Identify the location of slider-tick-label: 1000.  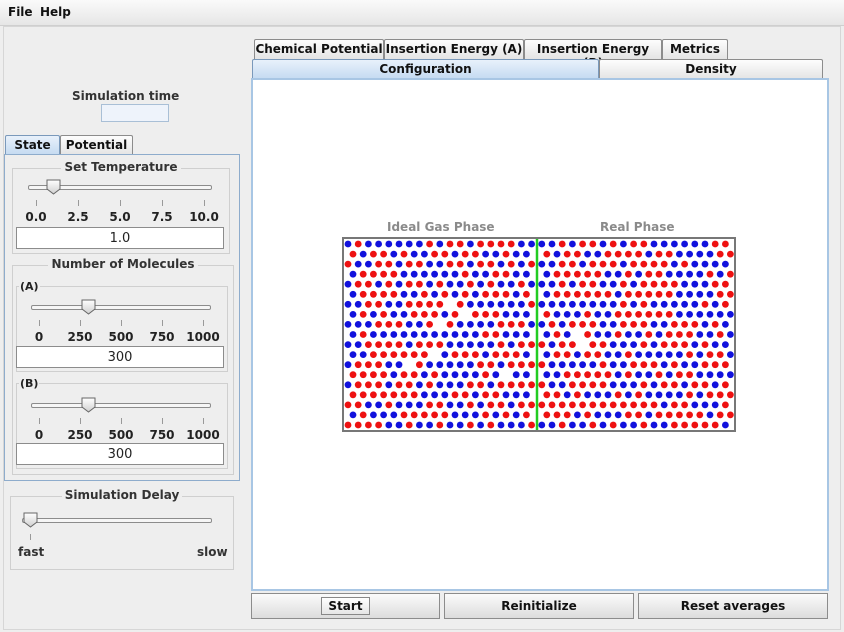
(203, 337).